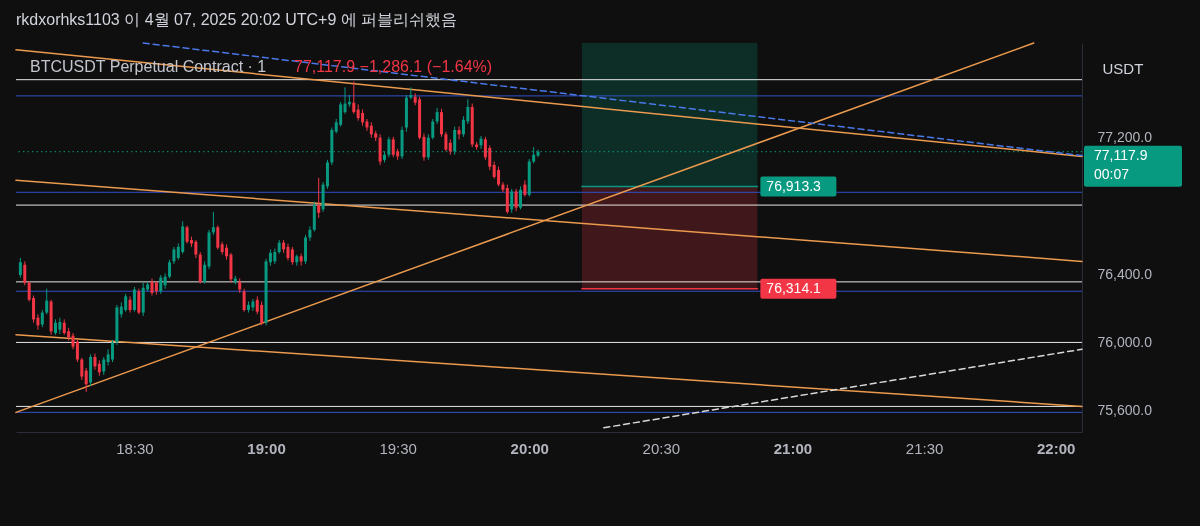 This screenshot has width=1200, height=526. Describe the element at coordinates (1125, 273) in the screenshot. I see `y-tick-label: 76,400.0` at that location.